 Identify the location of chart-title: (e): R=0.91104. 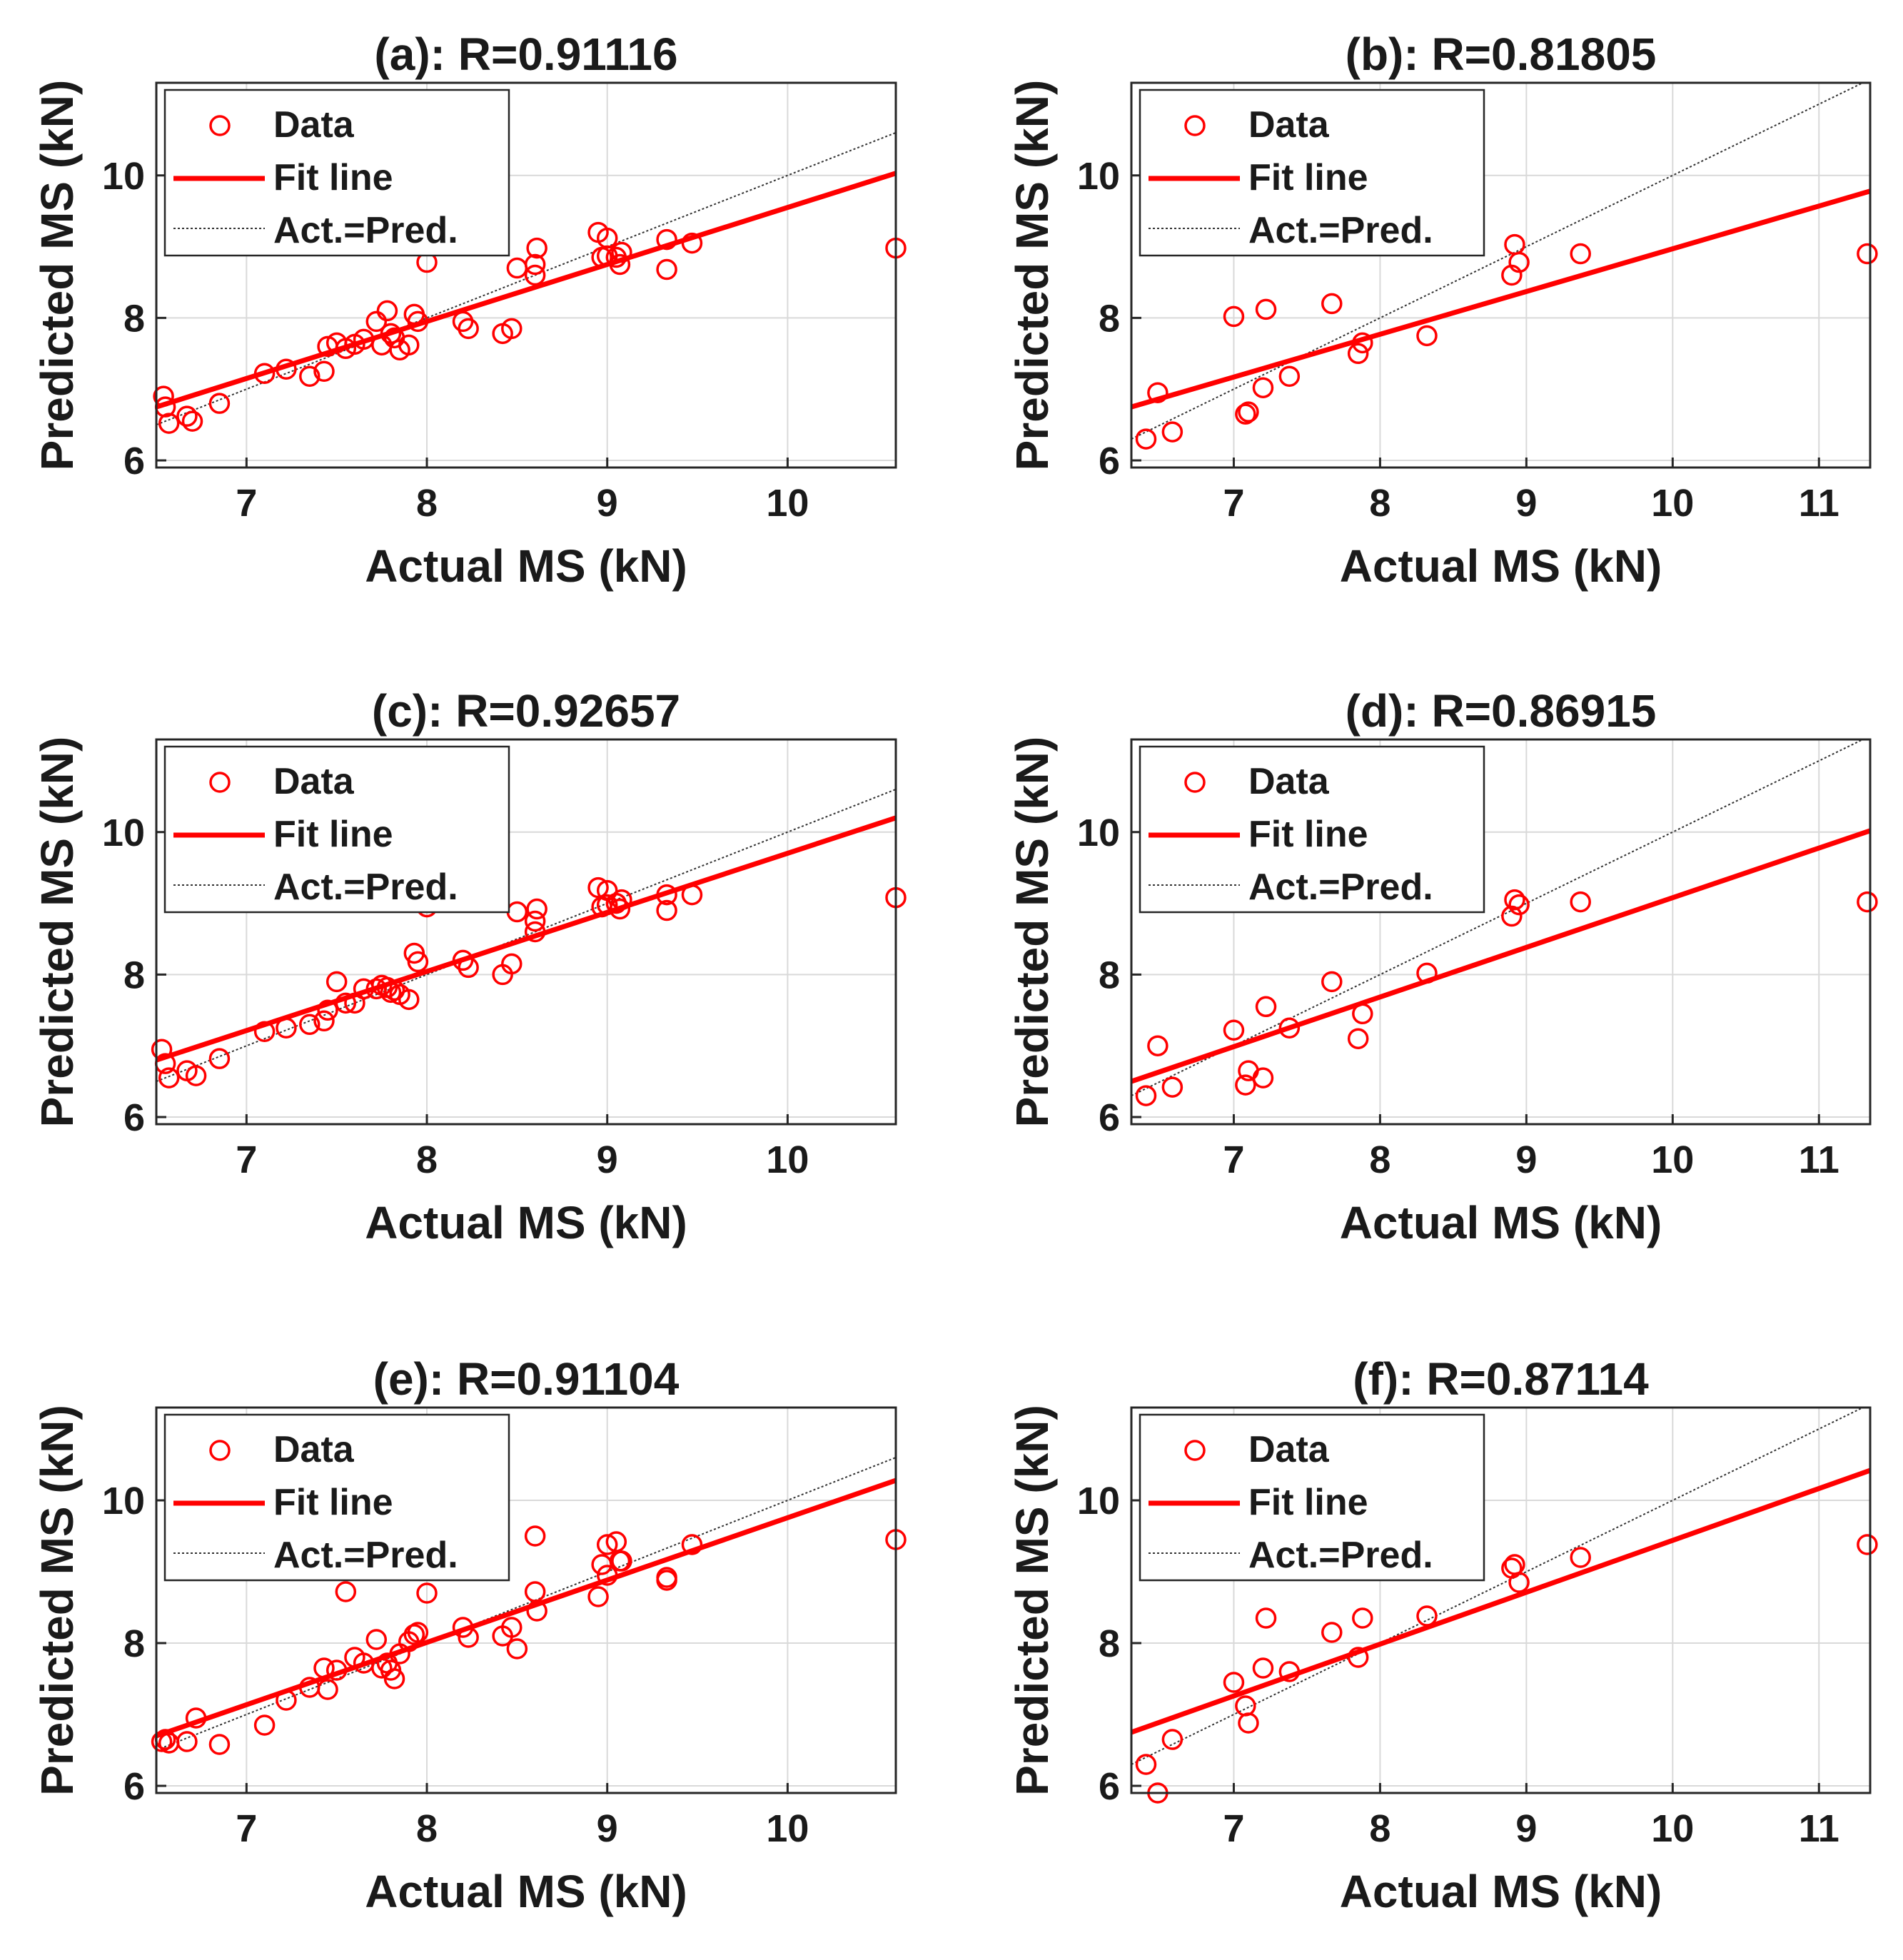
(526, 1379).